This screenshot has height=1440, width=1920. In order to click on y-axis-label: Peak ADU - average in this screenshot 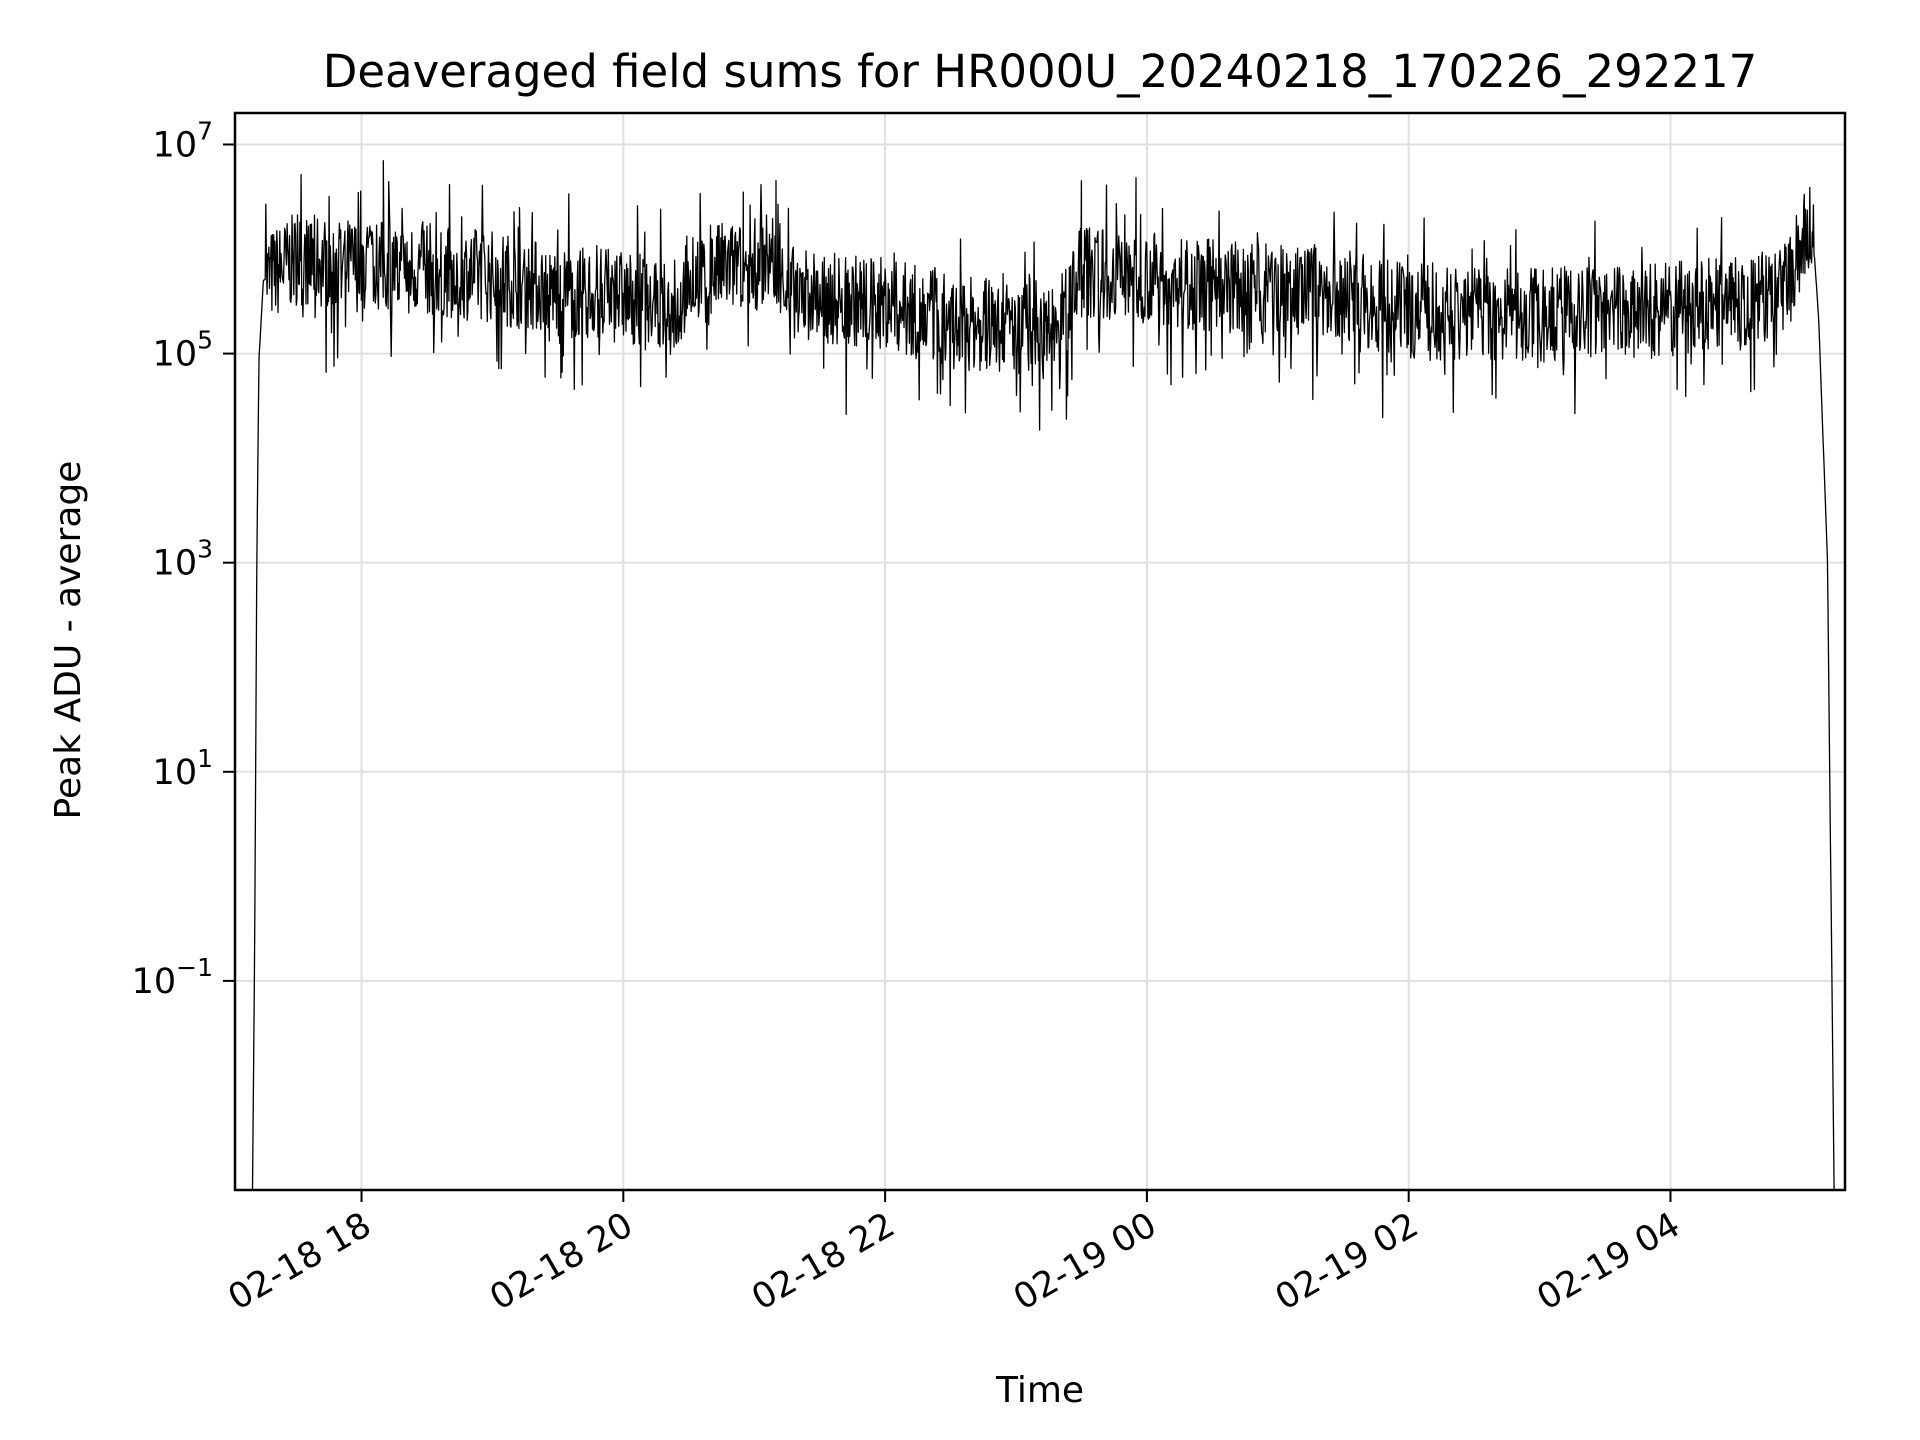, I will do `click(68, 640)`.